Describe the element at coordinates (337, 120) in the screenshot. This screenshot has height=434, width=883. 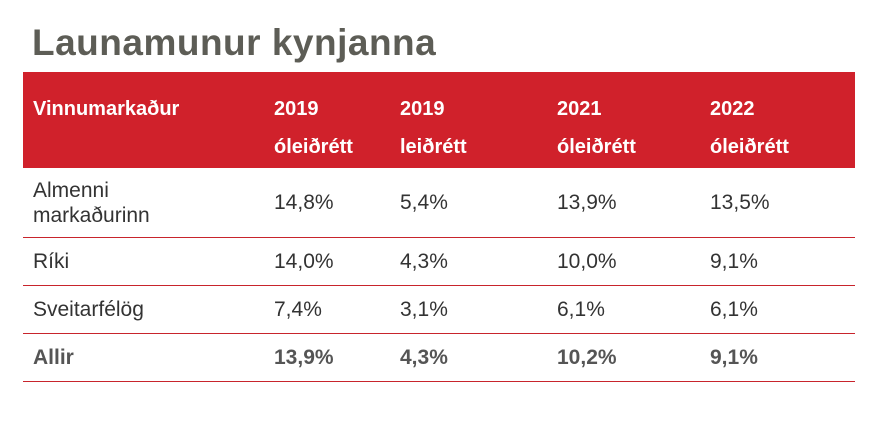
I see `column-header: 2019 óleiðrétt` at that location.